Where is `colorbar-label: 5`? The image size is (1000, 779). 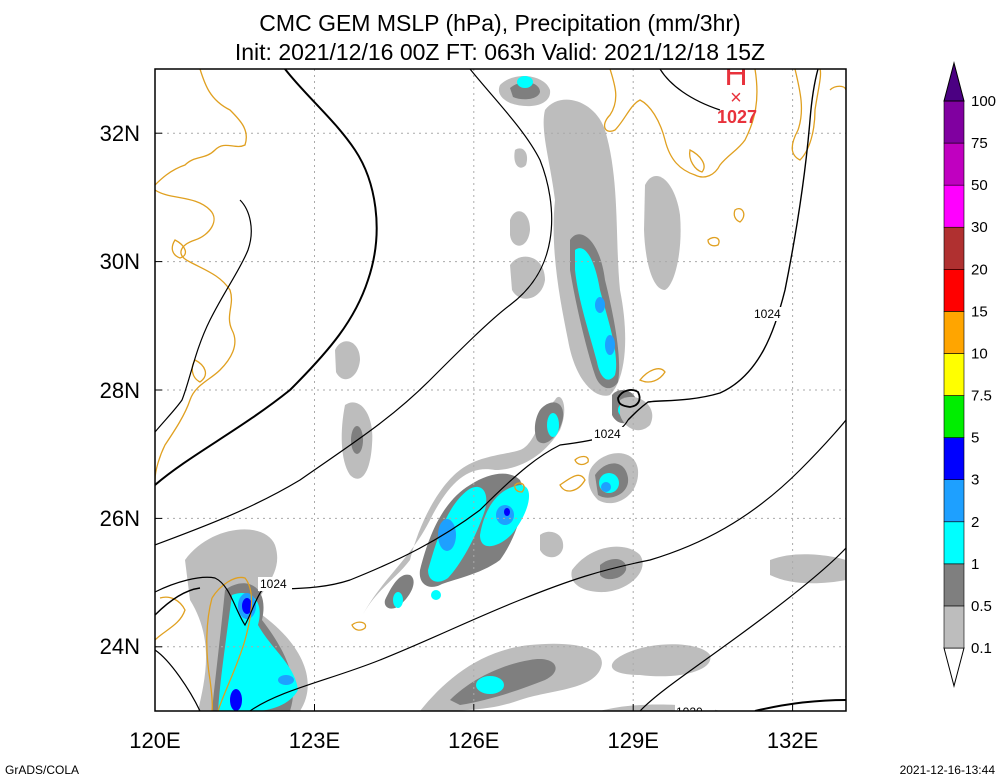 colorbar-label: 5 is located at coordinates (975, 438).